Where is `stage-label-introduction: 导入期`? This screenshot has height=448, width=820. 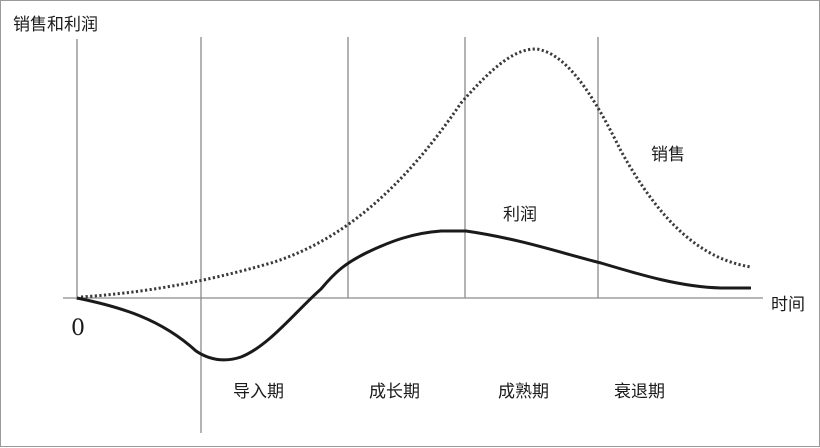
stage-label-introduction: 导入期 is located at coordinates (258, 392).